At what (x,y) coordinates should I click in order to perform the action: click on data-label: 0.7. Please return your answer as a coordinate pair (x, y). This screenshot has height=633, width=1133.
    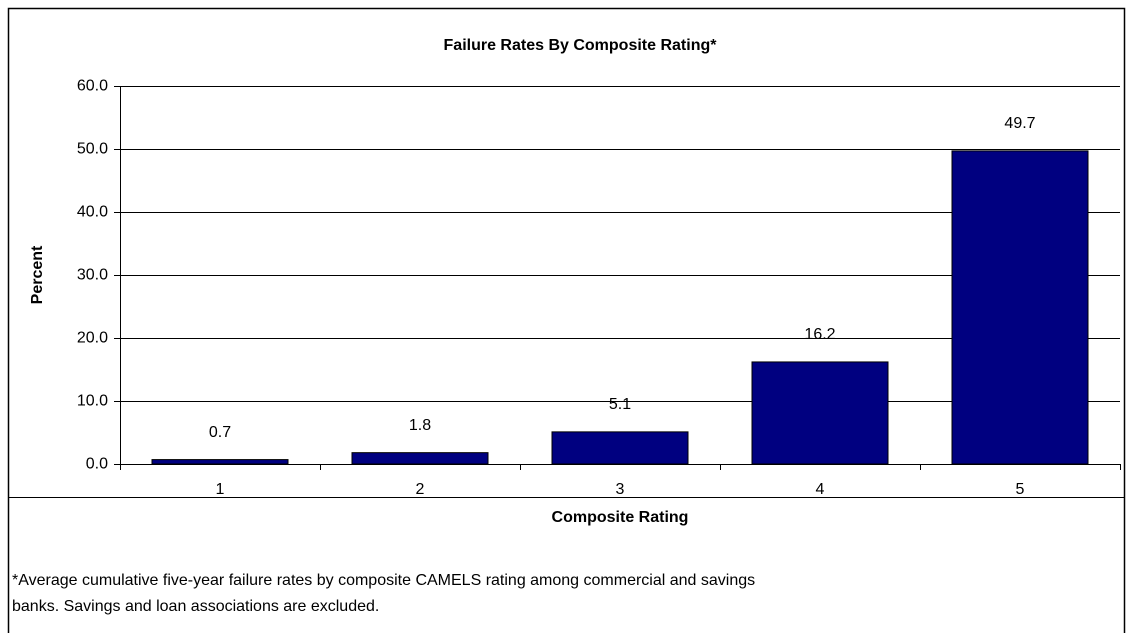
    Looking at the image, I should click on (220, 432).